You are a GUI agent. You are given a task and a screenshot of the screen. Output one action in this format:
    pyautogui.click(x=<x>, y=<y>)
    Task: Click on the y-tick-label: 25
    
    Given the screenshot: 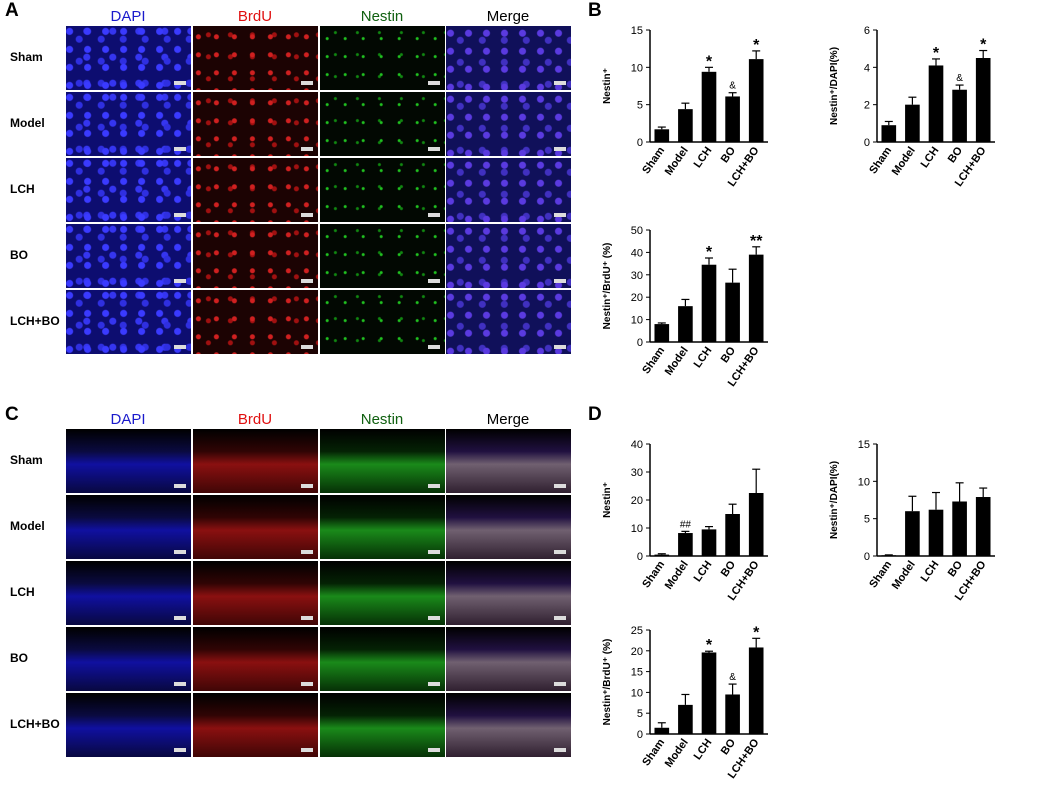 What is the action you would take?
    pyautogui.click(x=637, y=631)
    